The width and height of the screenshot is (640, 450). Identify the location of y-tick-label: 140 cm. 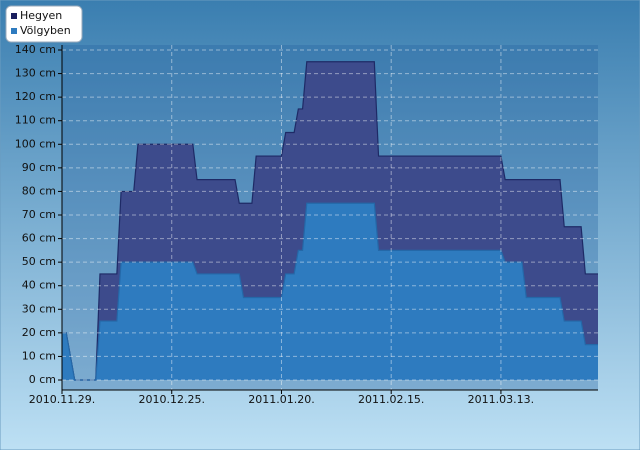
(35, 49).